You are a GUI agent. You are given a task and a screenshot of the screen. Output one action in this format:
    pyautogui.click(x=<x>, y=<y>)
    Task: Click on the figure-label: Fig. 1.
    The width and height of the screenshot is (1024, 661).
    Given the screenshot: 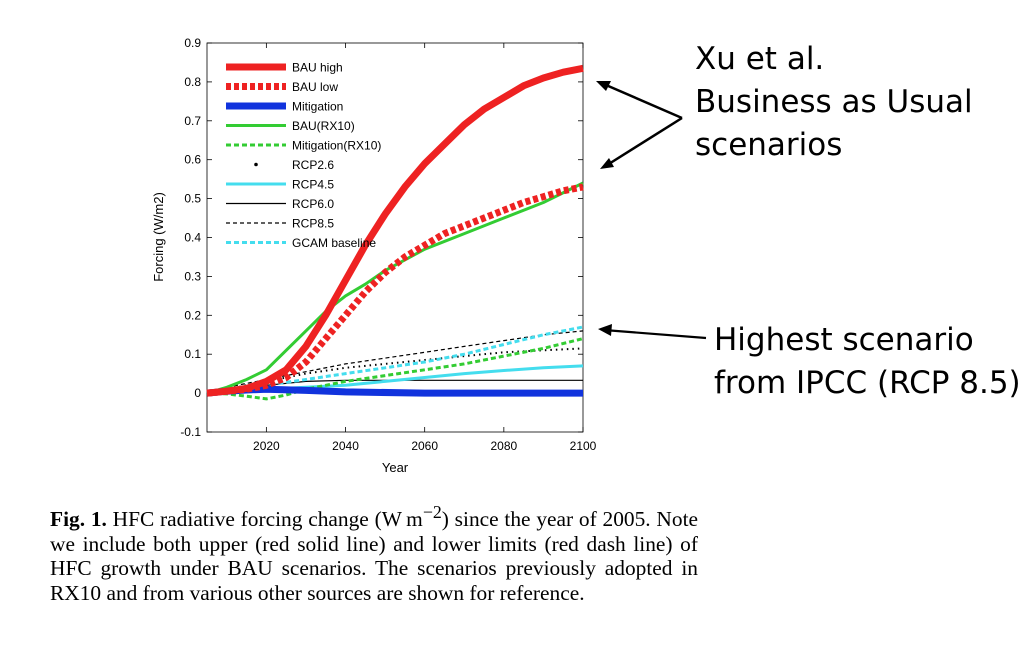 What is the action you would take?
    pyautogui.click(x=78, y=519)
    